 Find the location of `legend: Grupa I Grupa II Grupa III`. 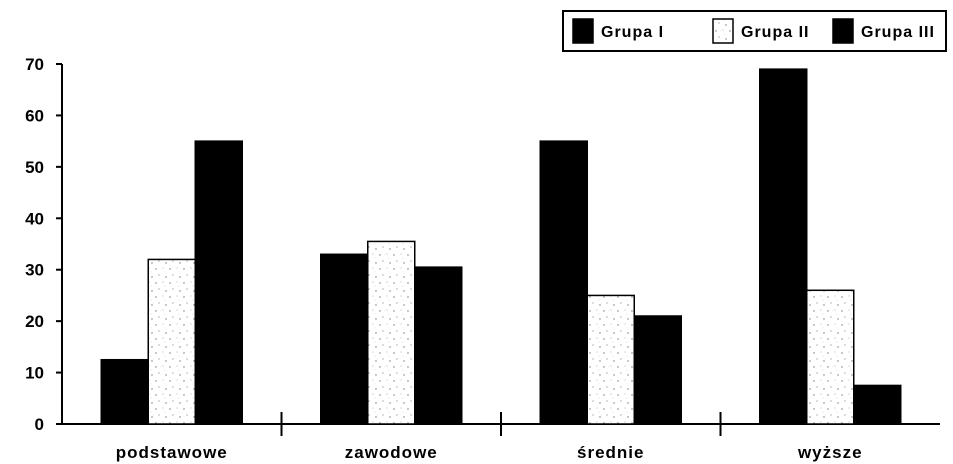

legend: Grupa I Grupa II Grupa III is located at coordinates (754, 31).